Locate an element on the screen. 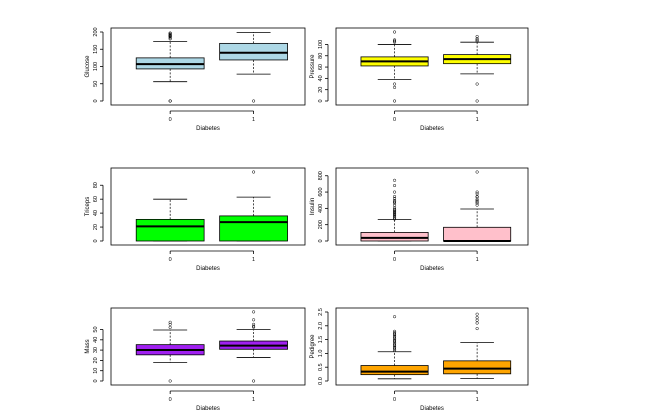  y-tick-label: 0.5 is located at coordinates (321, 367).